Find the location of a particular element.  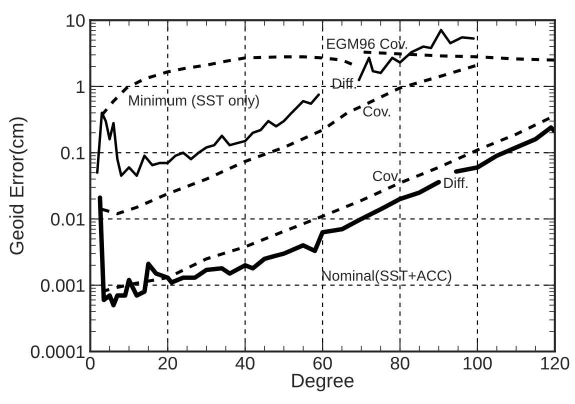

x-tick-label: 20 is located at coordinates (168, 363).